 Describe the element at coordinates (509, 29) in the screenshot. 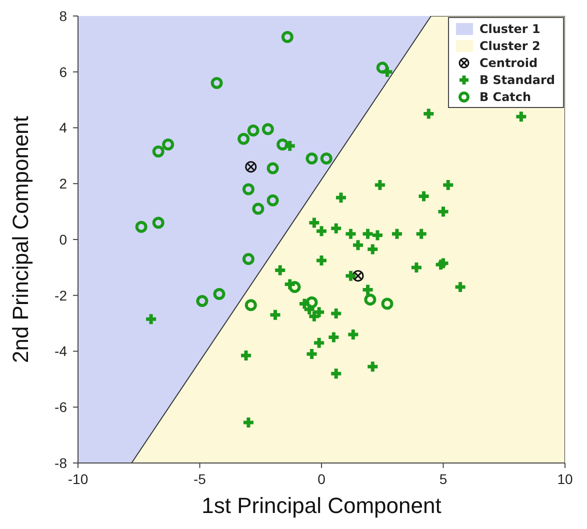

I see `legend-label: Cluster 1` at that location.